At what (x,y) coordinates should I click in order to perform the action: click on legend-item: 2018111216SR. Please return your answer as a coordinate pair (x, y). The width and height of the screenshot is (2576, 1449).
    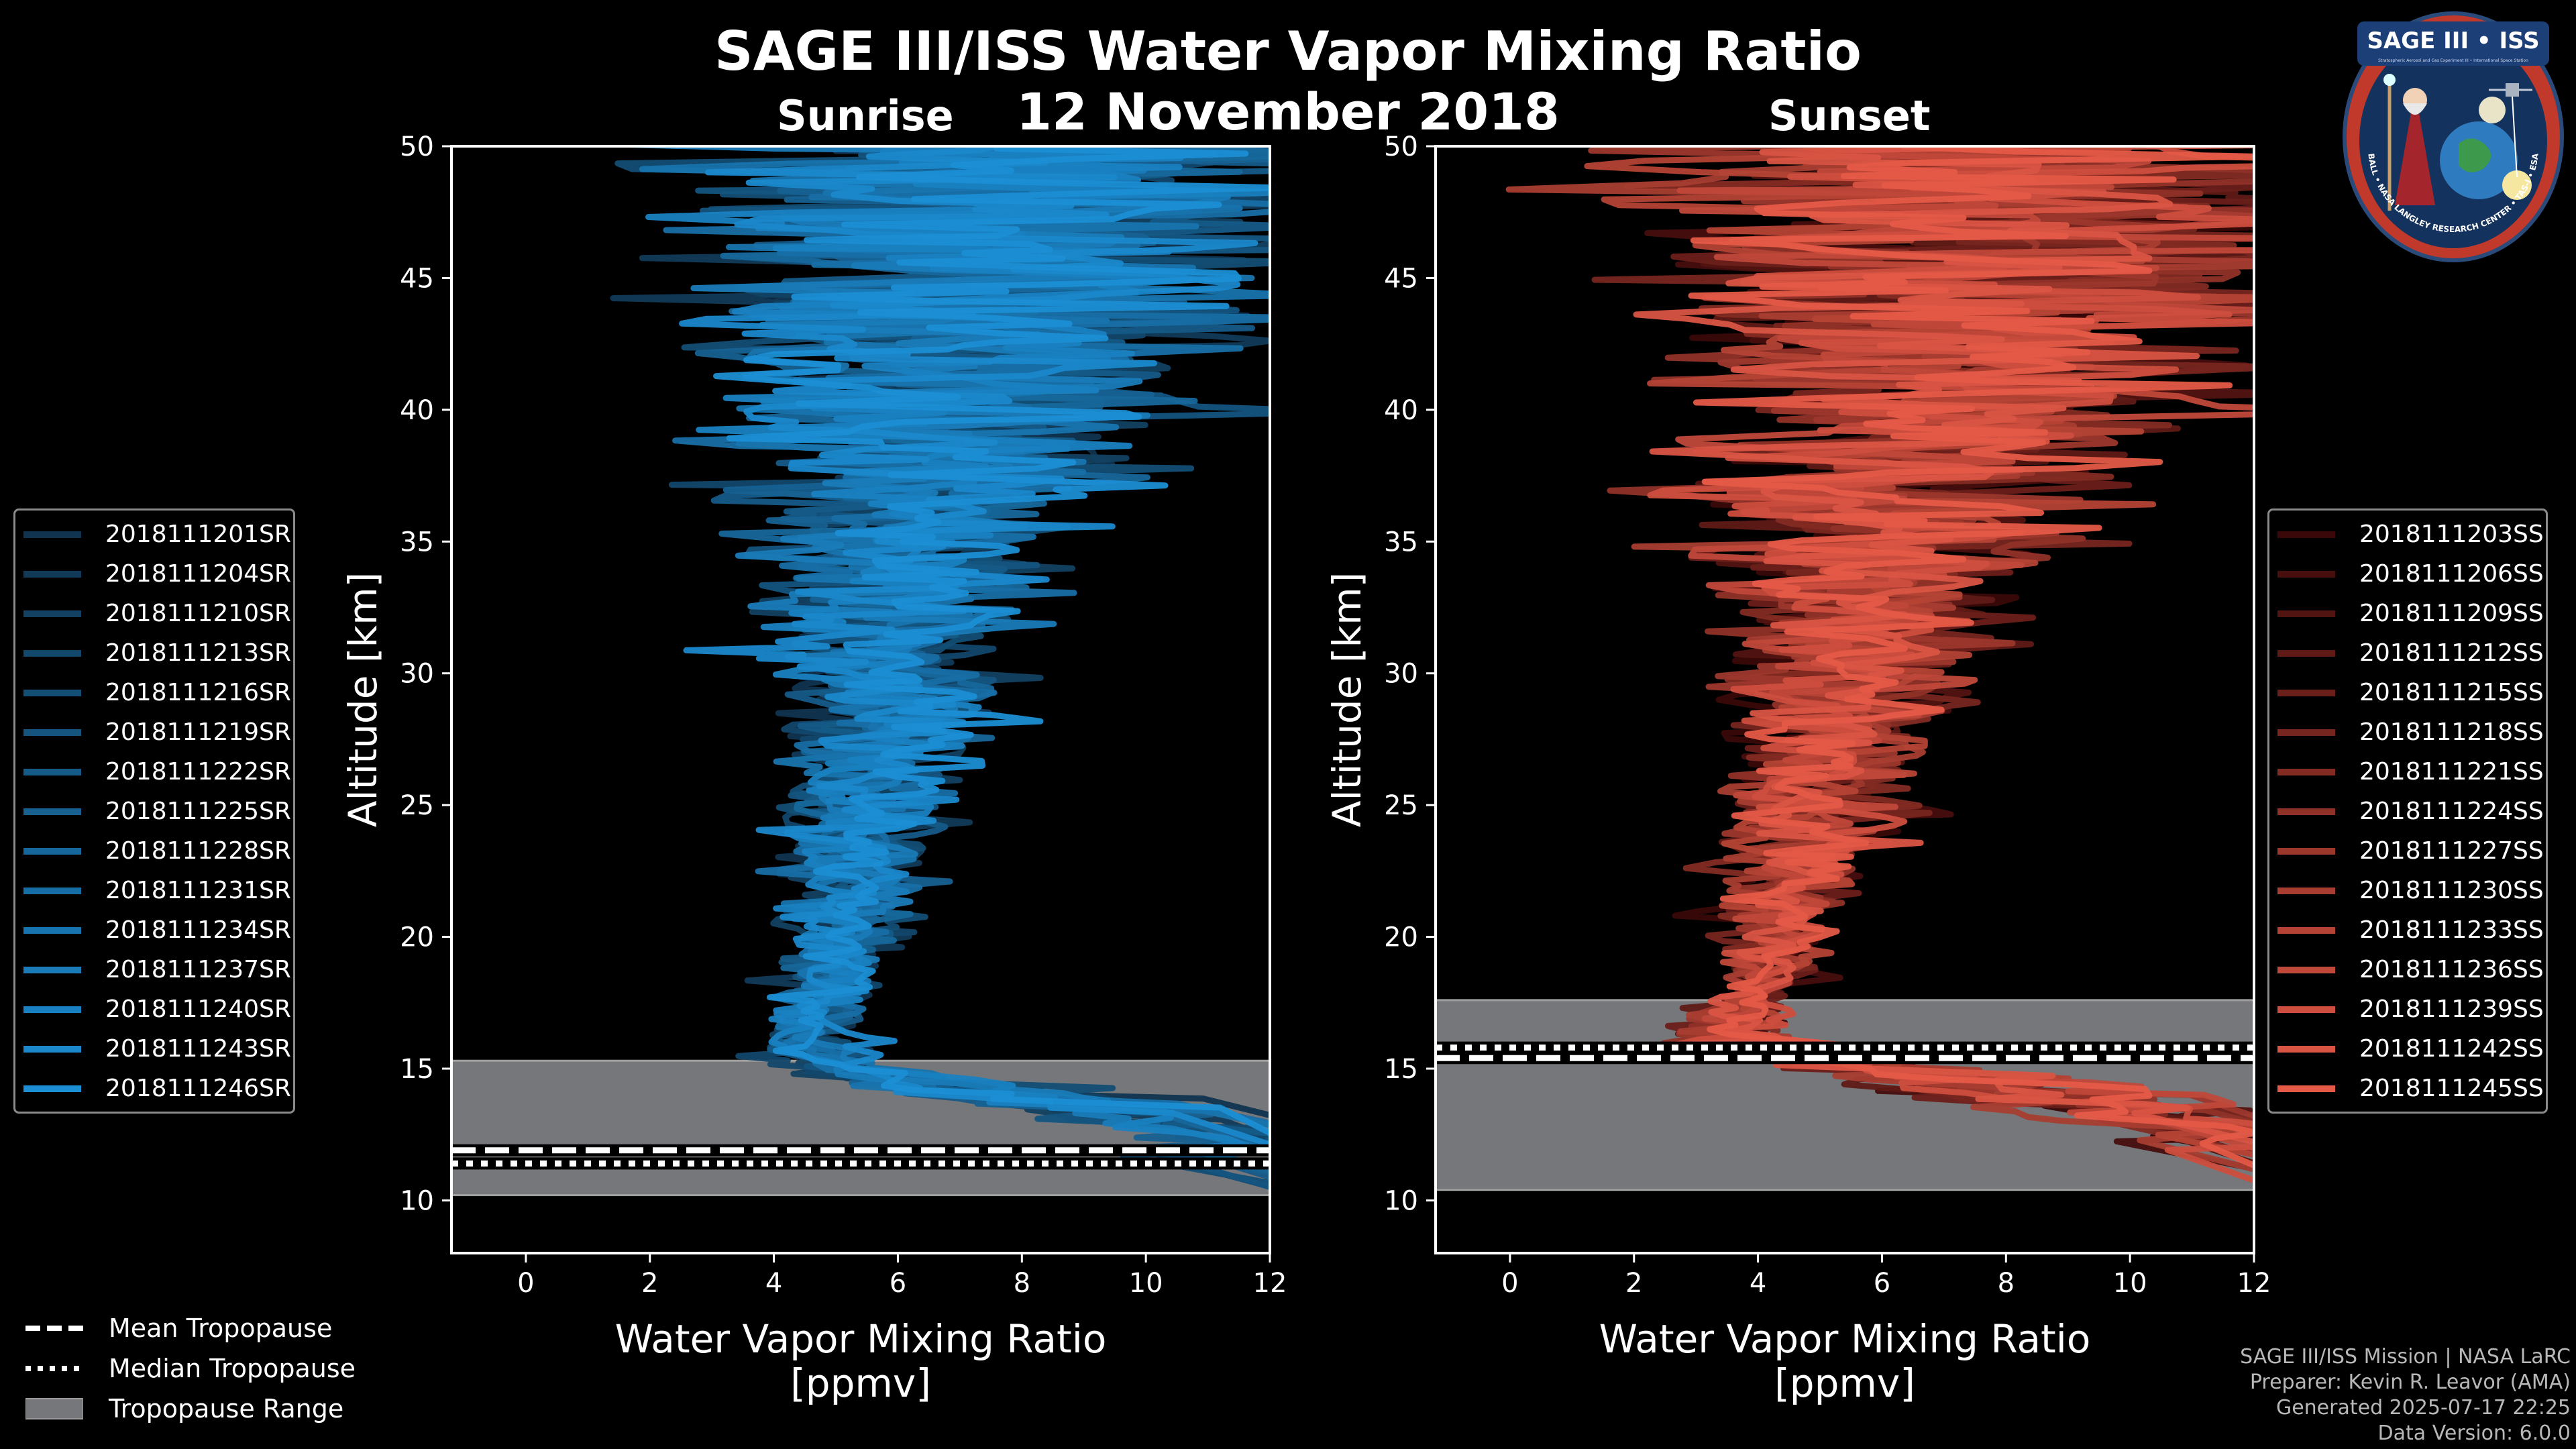
    Looking at the image, I should click on (153, 692).